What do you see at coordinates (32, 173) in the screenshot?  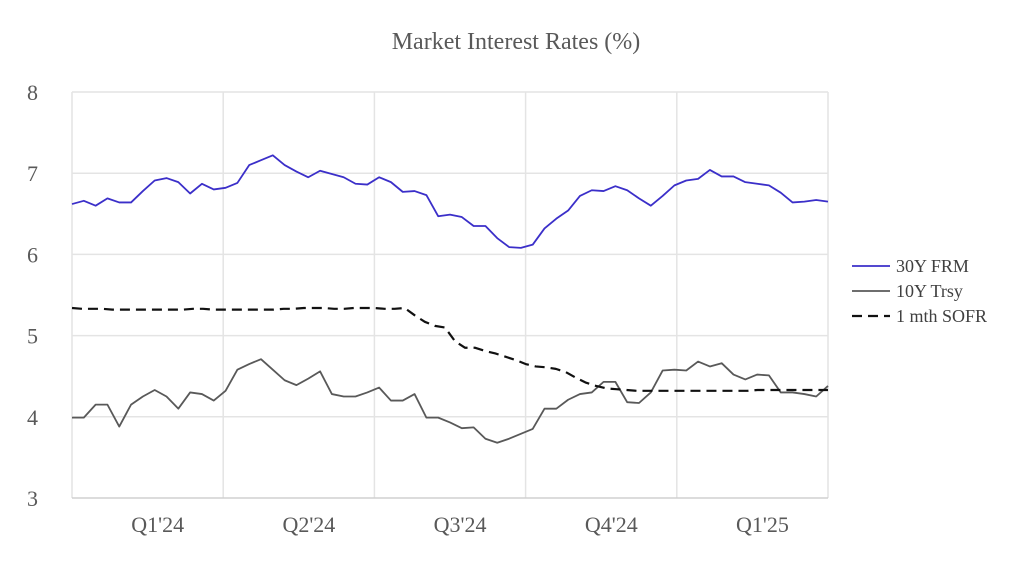 I see `y-tick-label: 7` at bounding box center [32, 173].